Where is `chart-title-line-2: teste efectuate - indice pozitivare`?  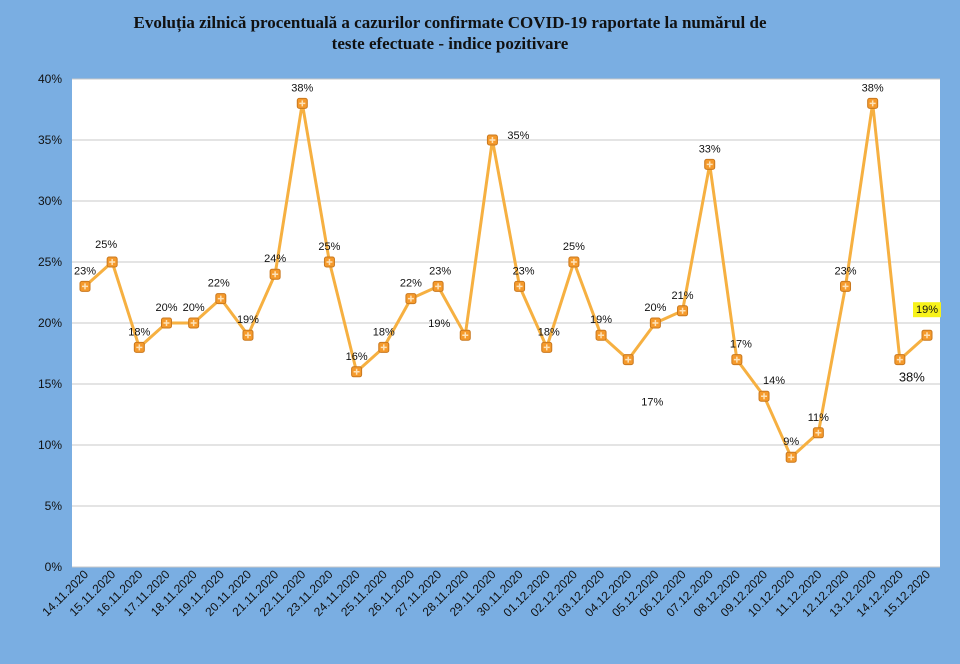
chart-title-line-2: teste efectuate - indice pozitivare is located at coordinates (450, 43).